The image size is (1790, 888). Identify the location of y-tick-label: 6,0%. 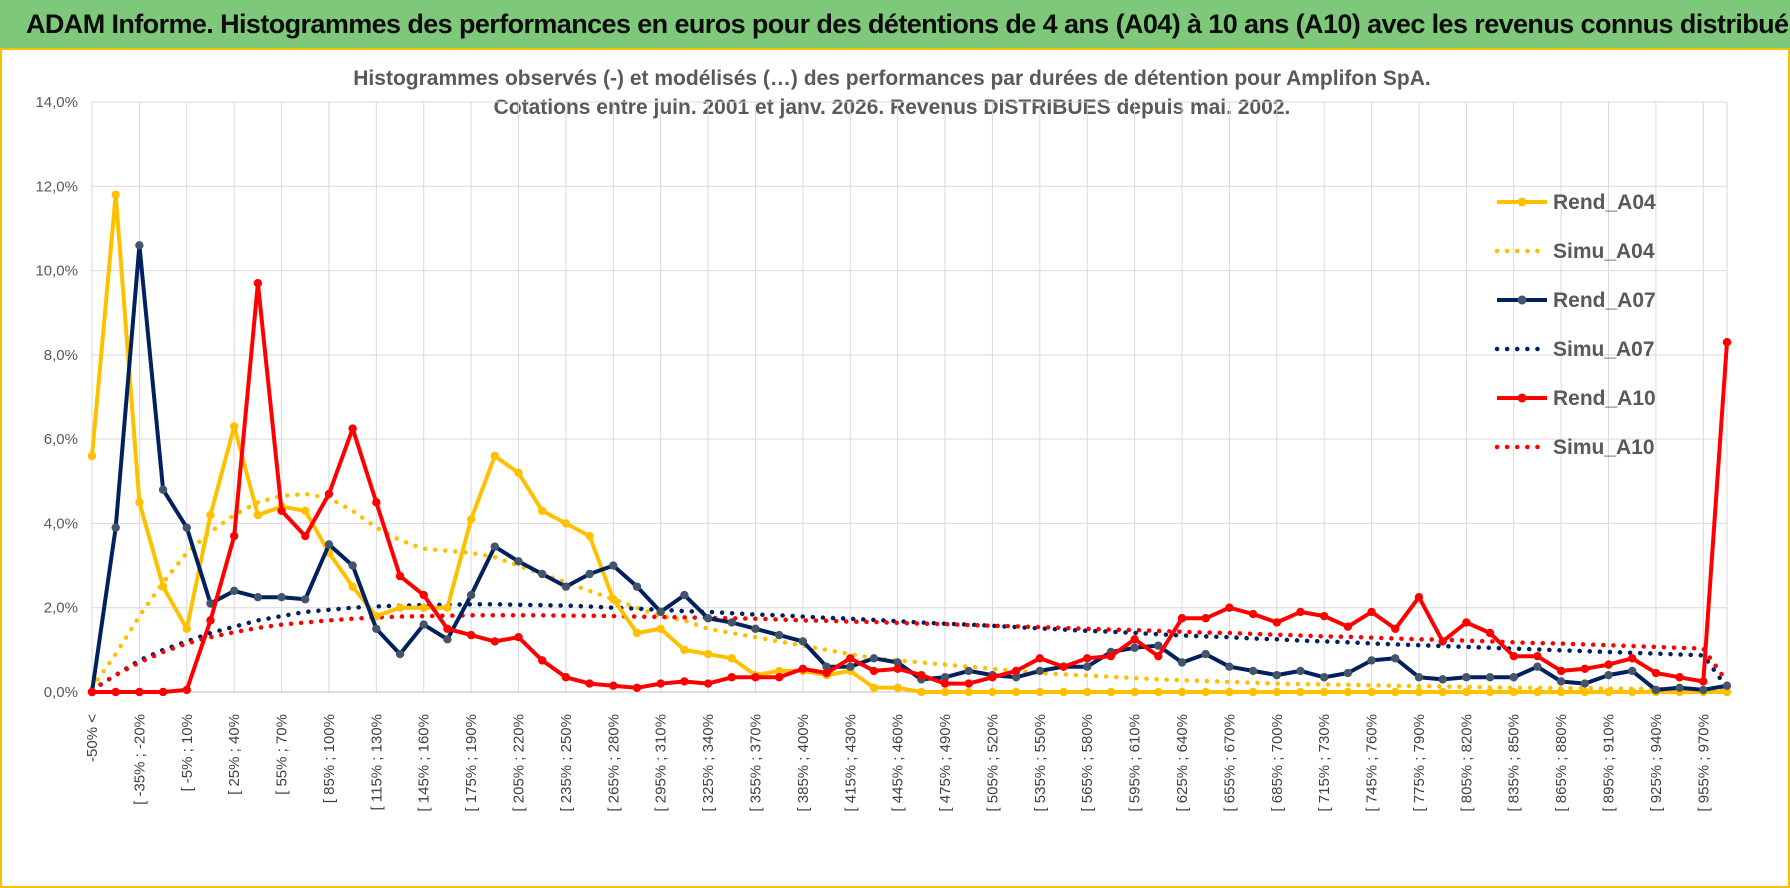
(61, 439).